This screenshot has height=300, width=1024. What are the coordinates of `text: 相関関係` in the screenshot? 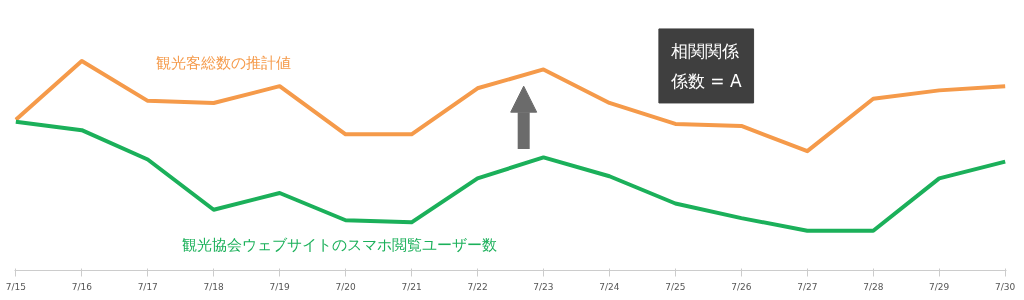 It's located at (704, 50).